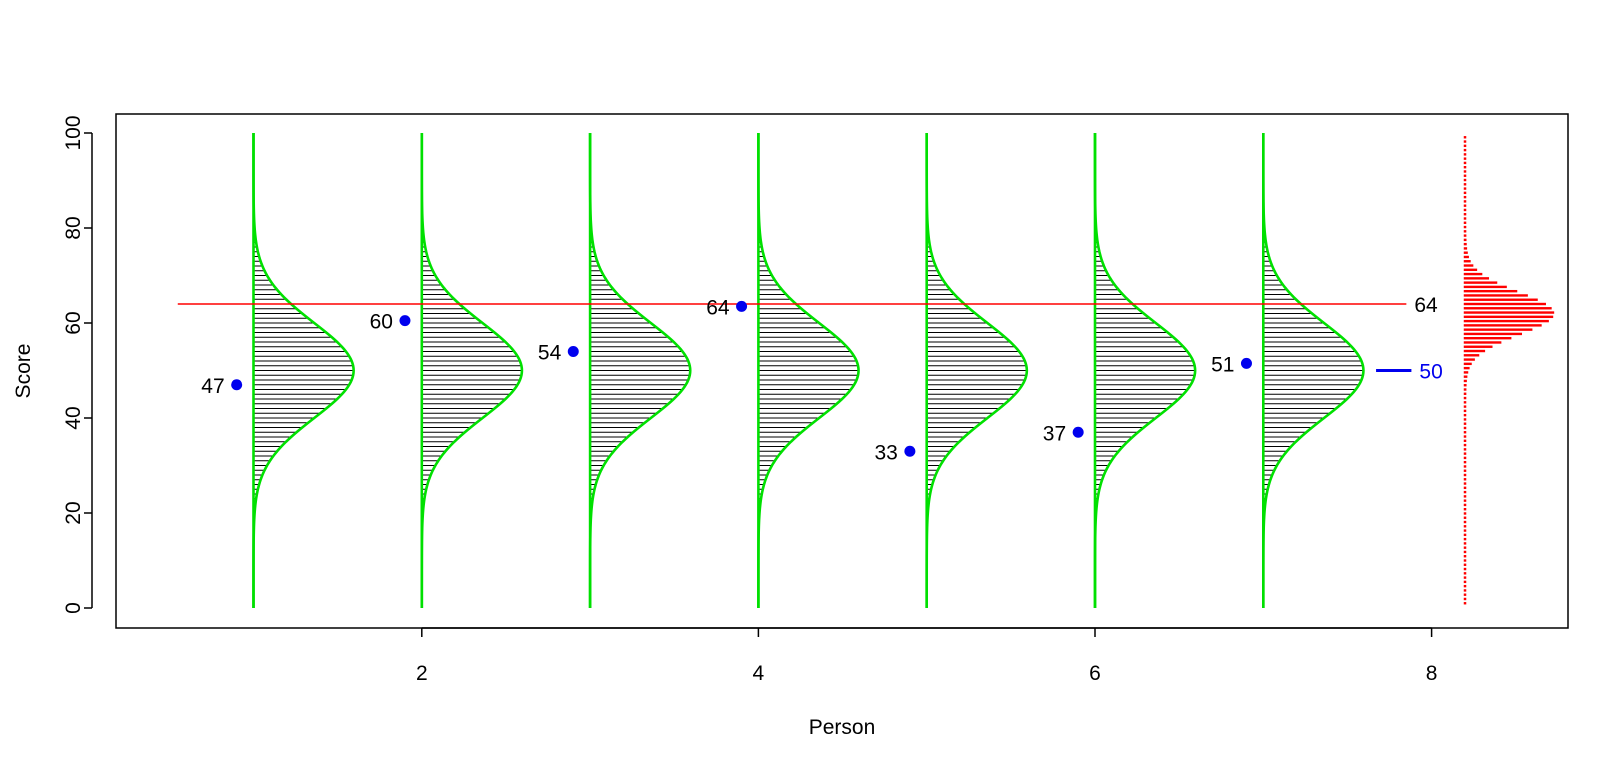  I want to click on y-tick-label: 80, so click(73, 227).